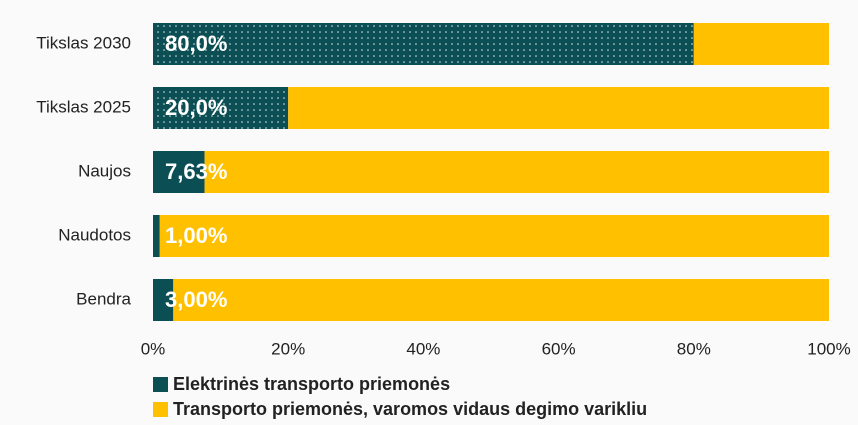 The image size is (858, 425). I want to click on x-tick-label: 40%, so click(423, 348).